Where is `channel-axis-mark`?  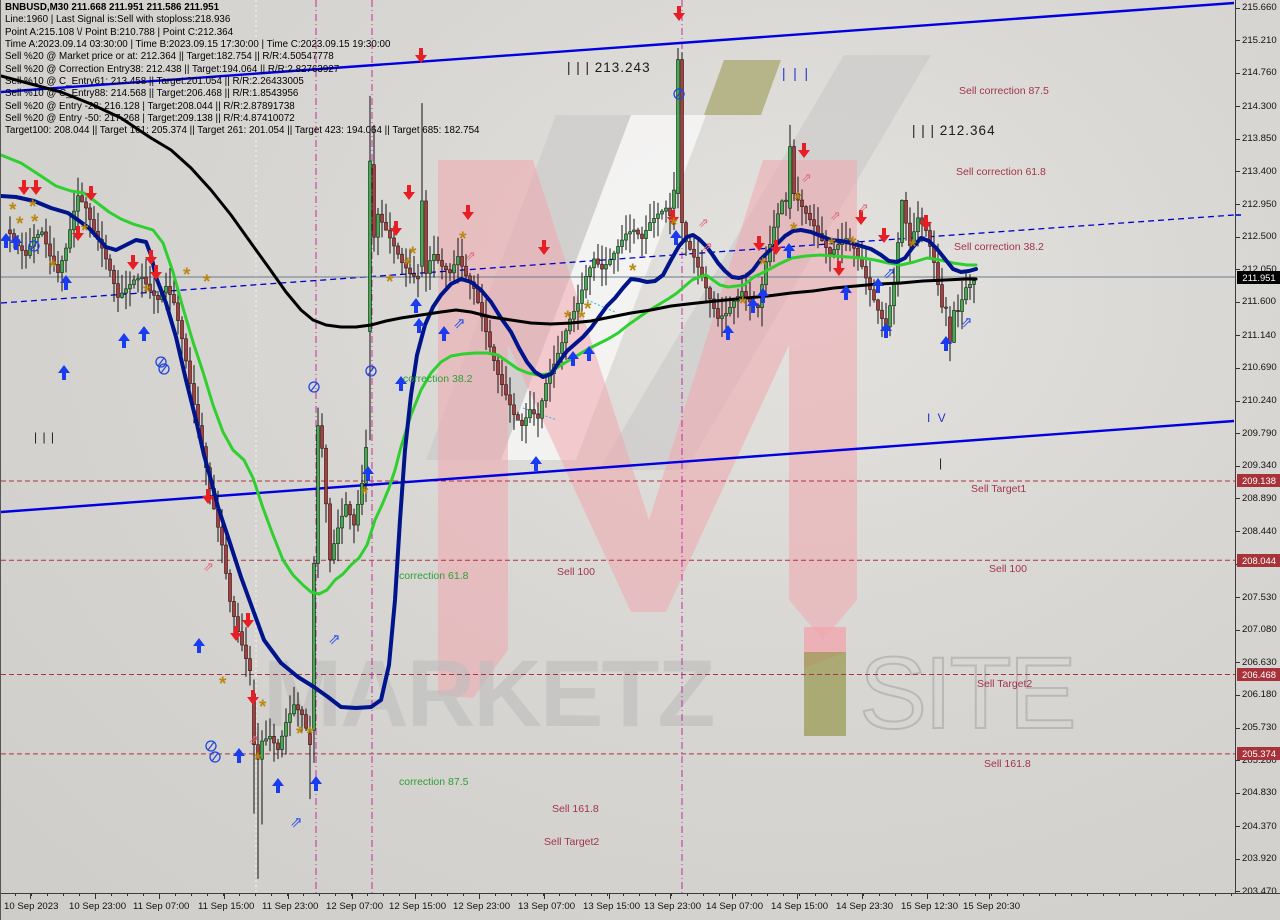 channel-axis-mark is located at coordinates (1238, 215).